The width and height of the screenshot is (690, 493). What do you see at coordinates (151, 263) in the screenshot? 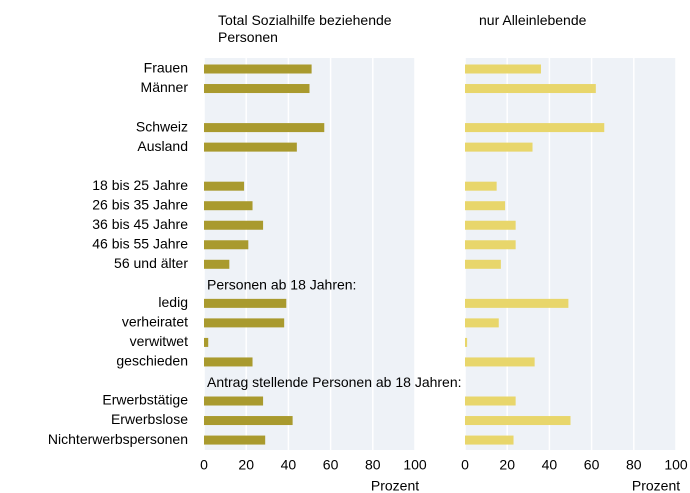
I see `category-label: 56 und älter` at bounding box center [151, 263].